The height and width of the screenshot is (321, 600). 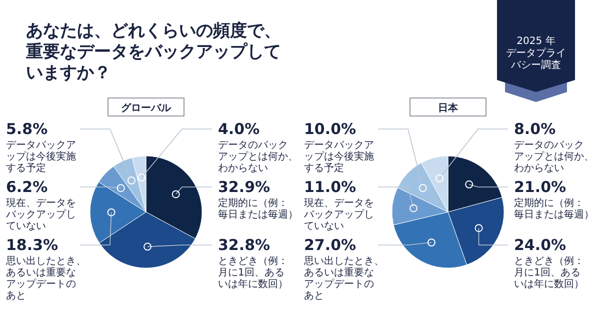 What do you see at coordinates (32, 245) in the screenshot?
I see `data-label: 18.3%` at bounding box center [32, 245].